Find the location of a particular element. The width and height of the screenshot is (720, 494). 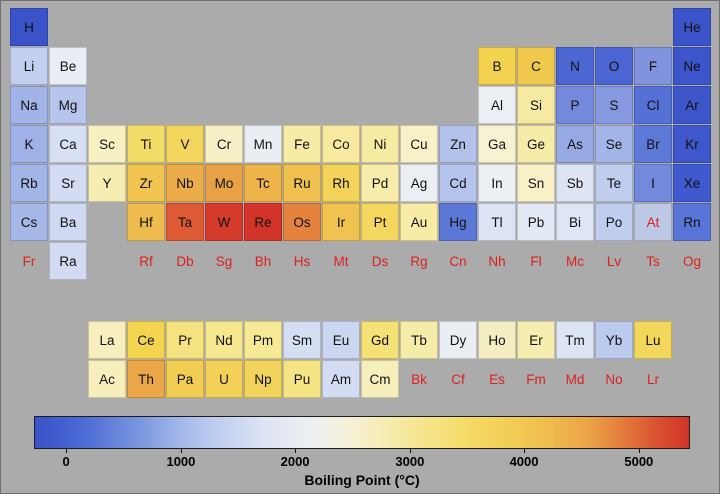

element-Ce: Ce is located at coordinates (146, 340).